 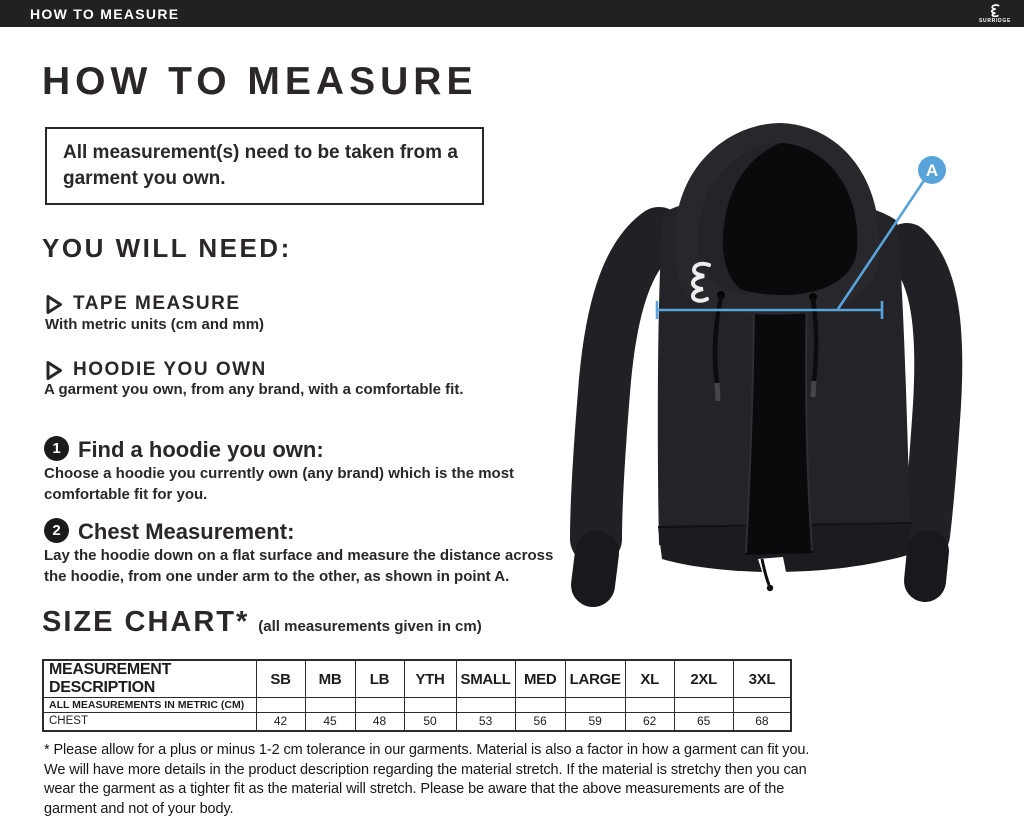 What do you see at coordinates (649, 678) in the screenshot?
I see `table-header-cell: XL` at bounding box center [649, 678].